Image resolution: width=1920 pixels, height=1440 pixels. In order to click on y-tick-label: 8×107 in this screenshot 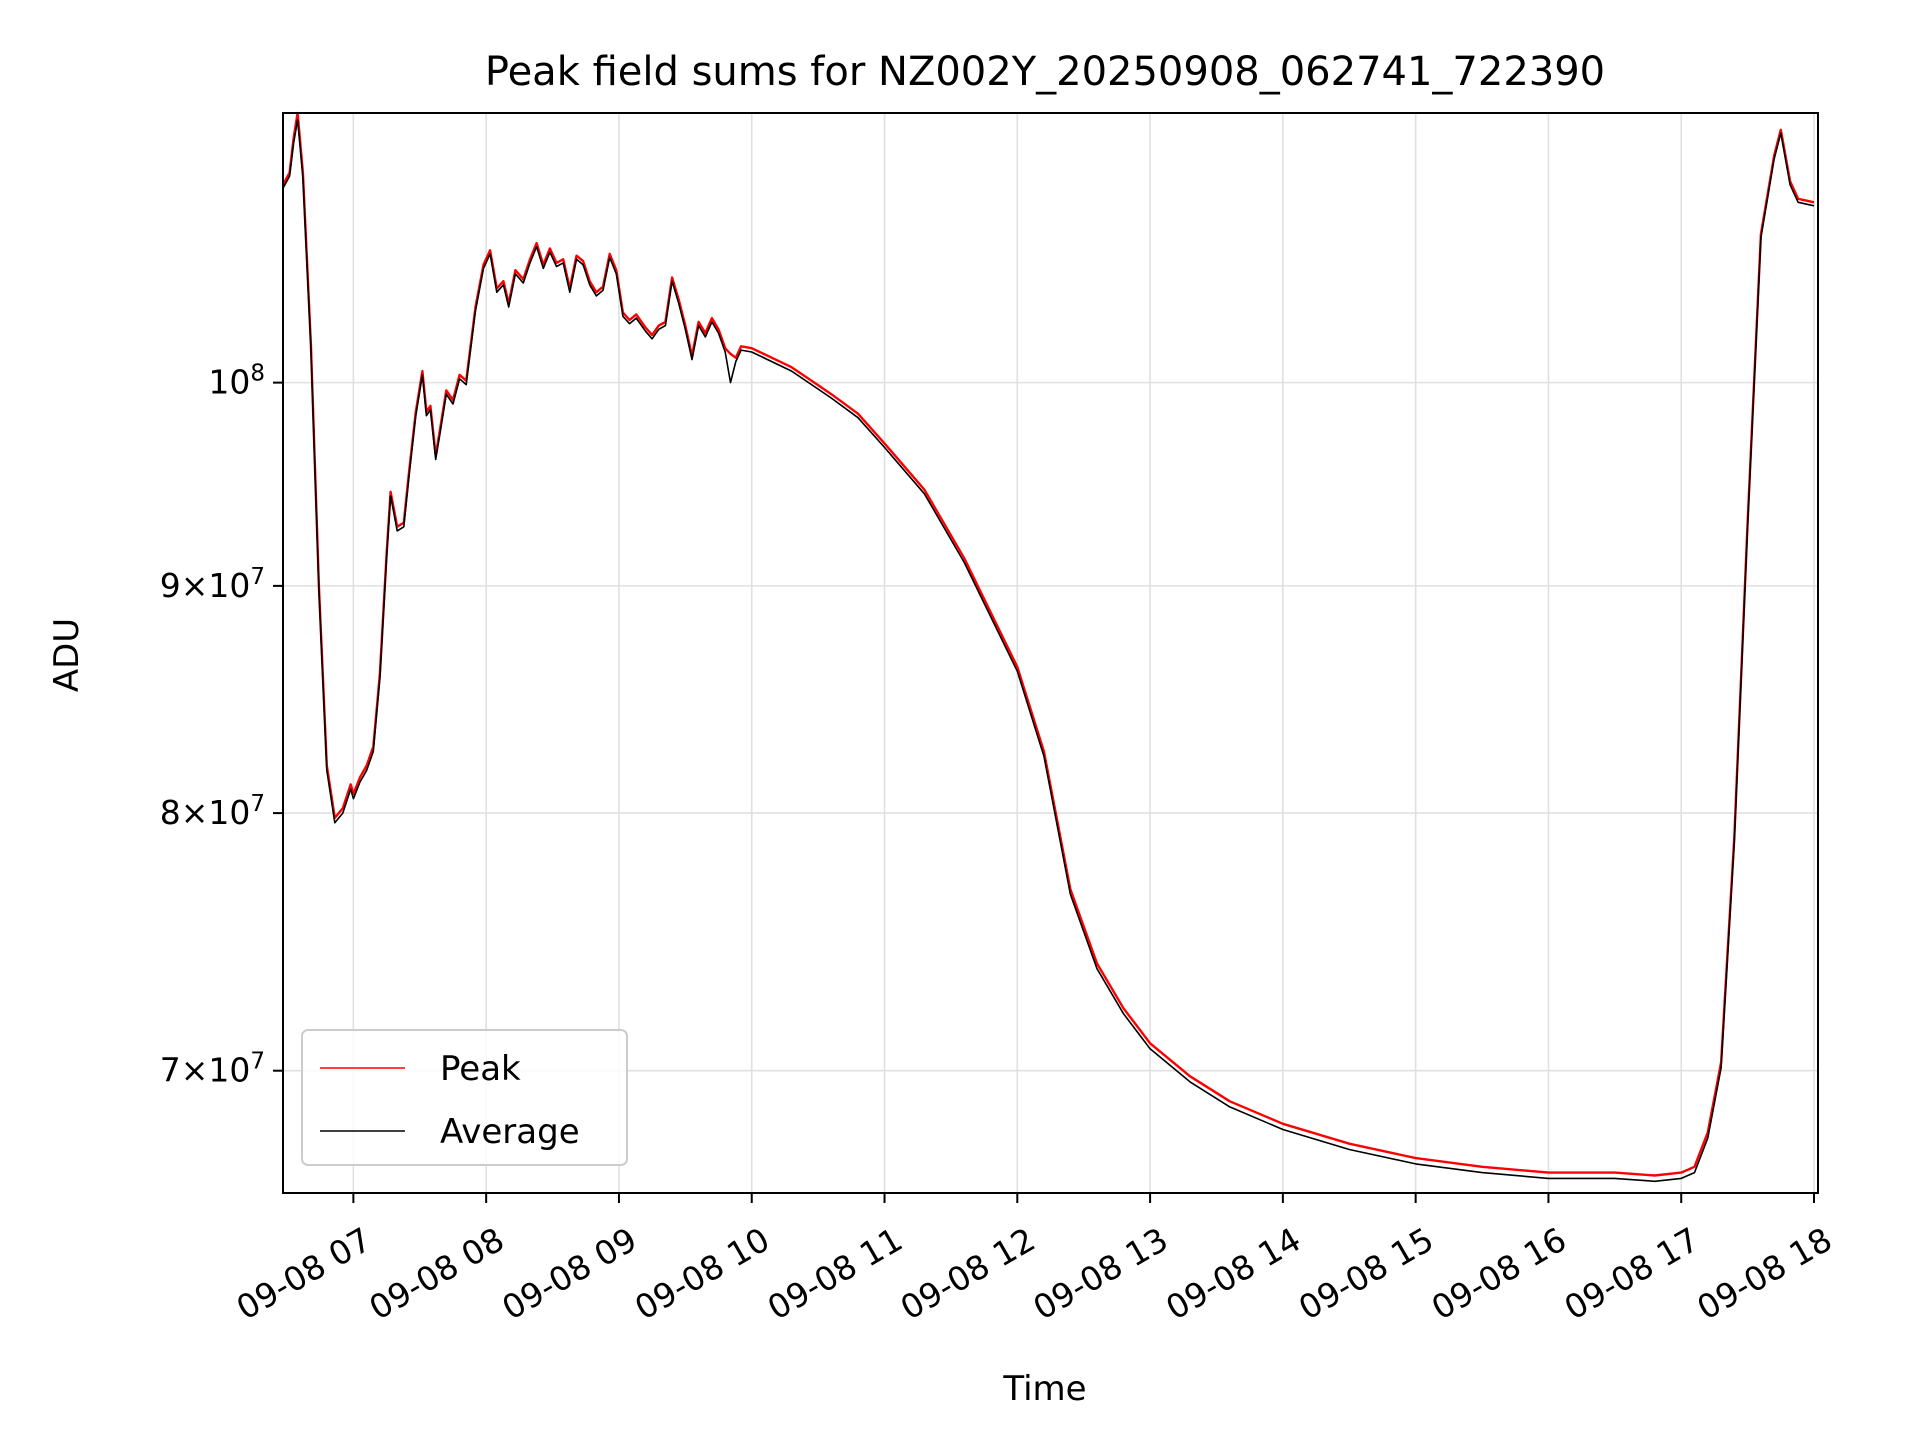, I will do `click(212, 811)`.